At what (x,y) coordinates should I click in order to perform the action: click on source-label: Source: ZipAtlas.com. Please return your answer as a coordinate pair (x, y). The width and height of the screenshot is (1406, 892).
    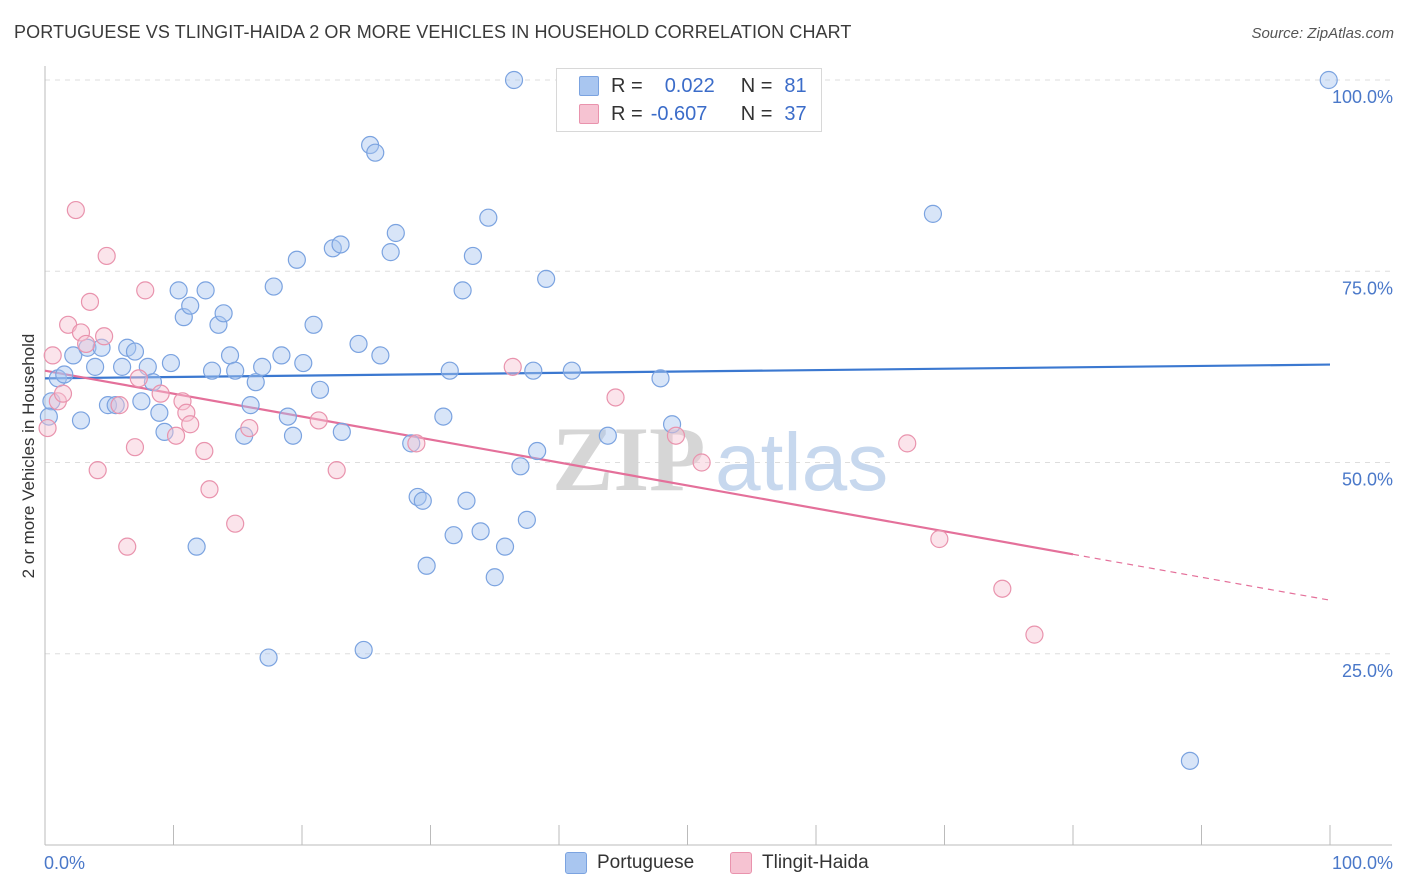
    Looking at the image, I should click on (1322, 33).